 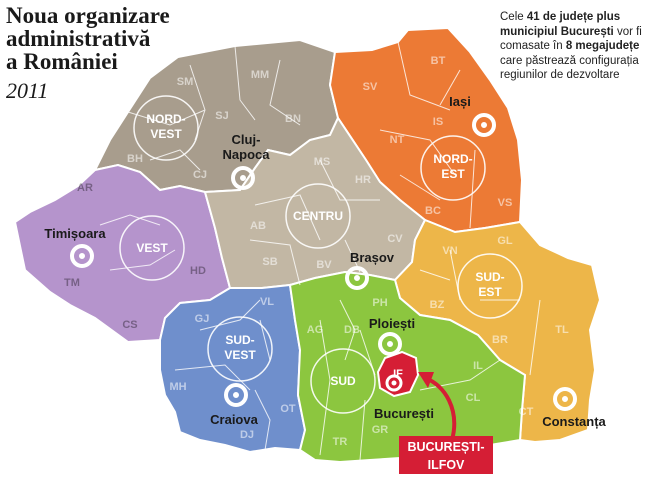 I want to click on city-marker-constanta, so click(x=565, y=399).